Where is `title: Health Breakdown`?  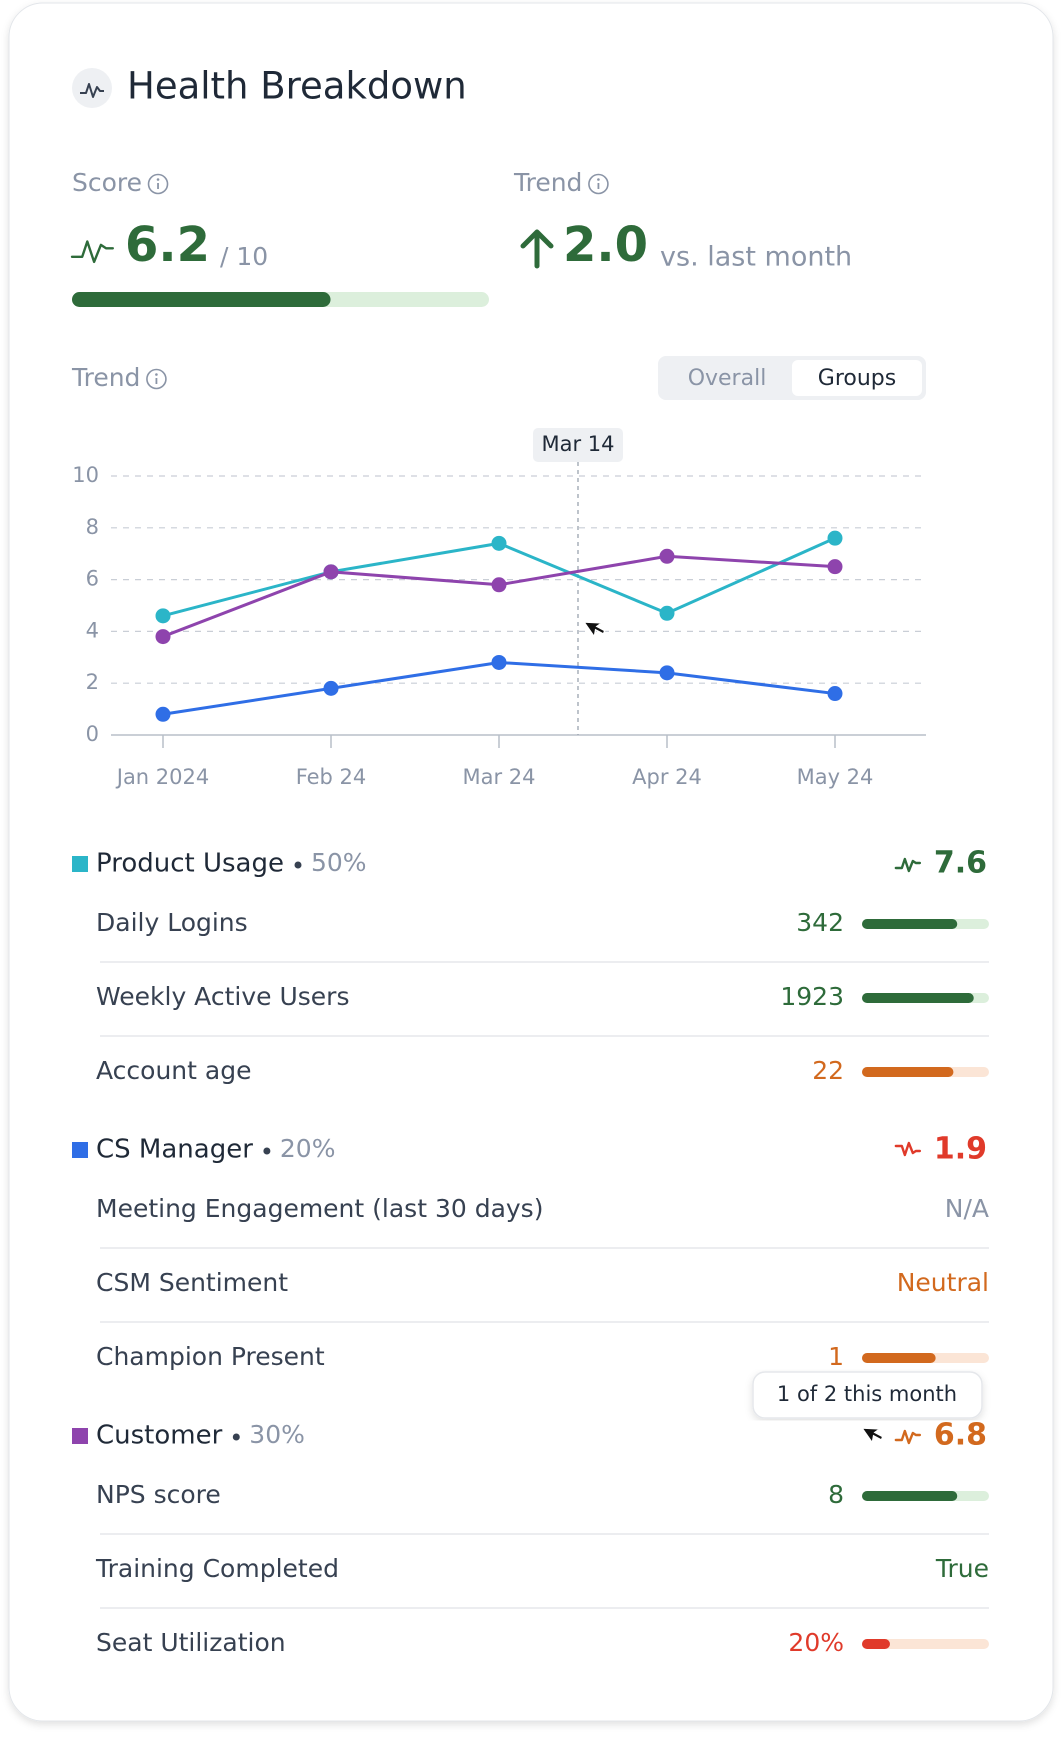
title: Health Breakdown is located at coordinates (297, 86).